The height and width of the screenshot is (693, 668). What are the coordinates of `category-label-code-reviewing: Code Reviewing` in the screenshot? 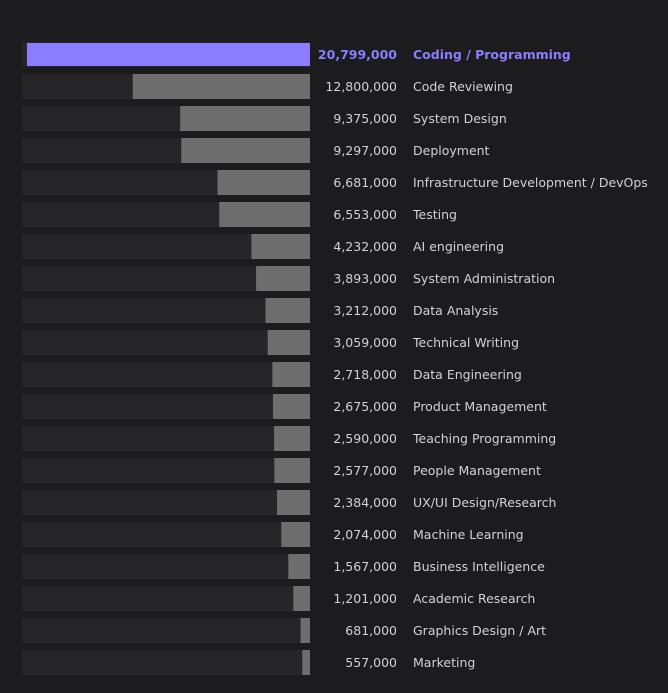 It's located at (463, 86).